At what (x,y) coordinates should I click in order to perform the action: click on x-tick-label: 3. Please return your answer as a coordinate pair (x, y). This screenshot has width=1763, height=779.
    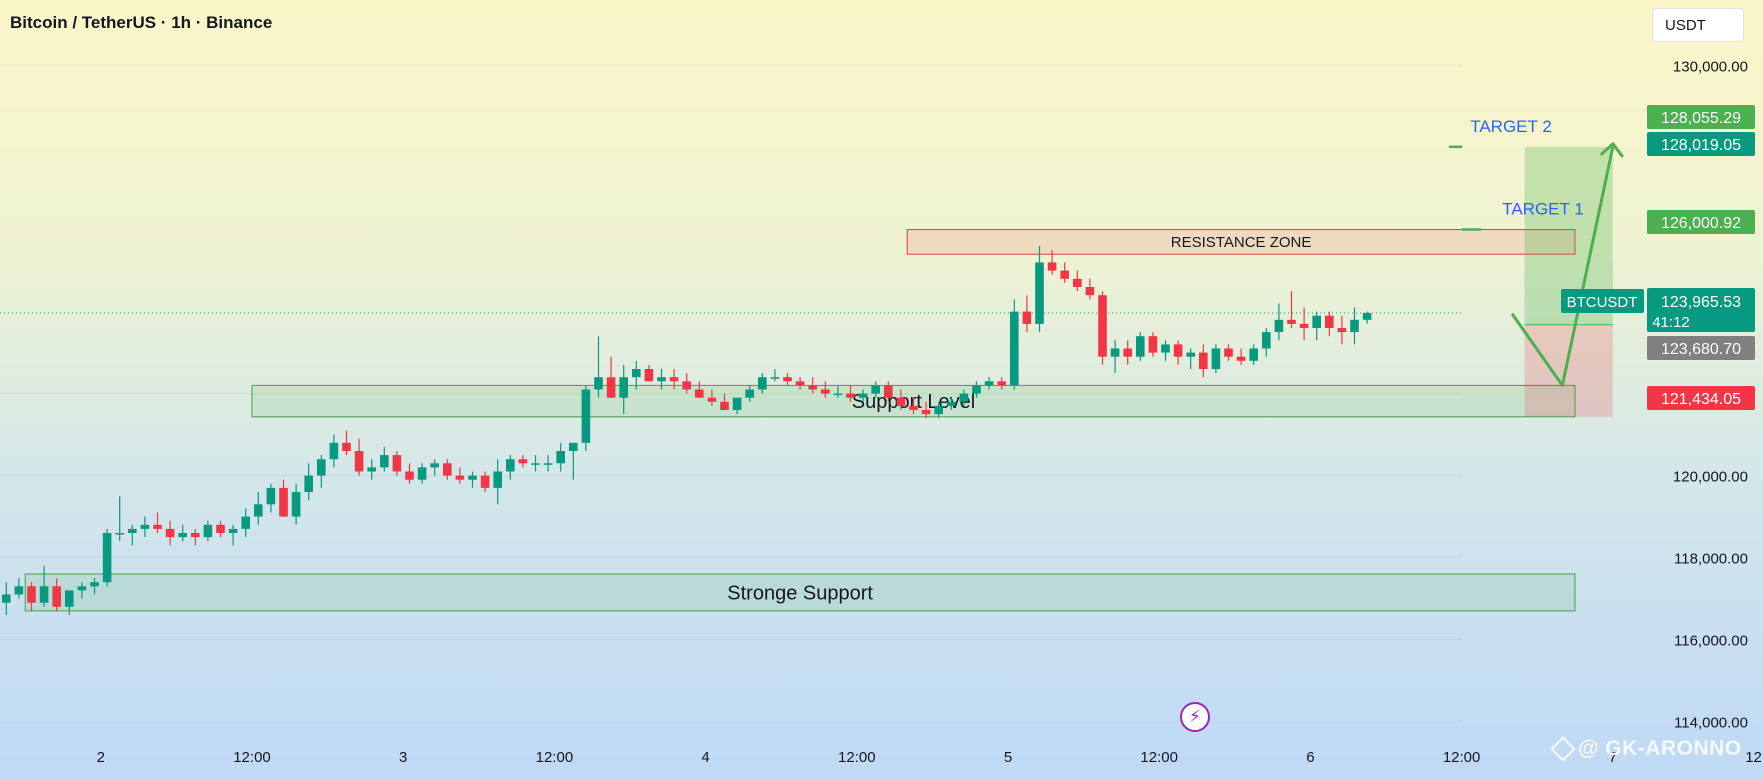
    Looking at the image, I should click on (403, 757).